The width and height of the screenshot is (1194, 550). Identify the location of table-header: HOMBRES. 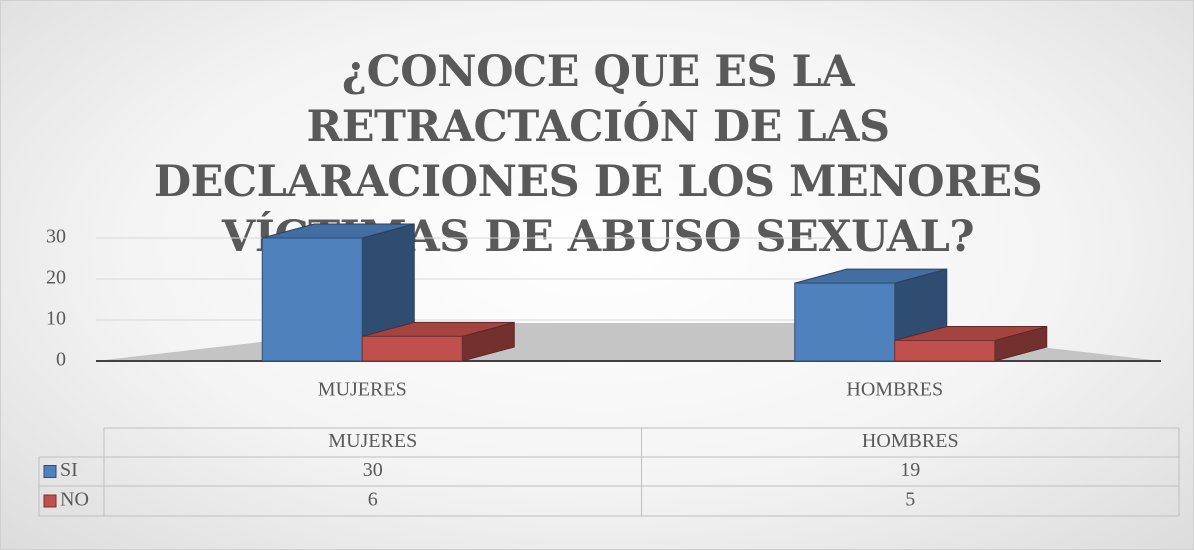
(910, 441).